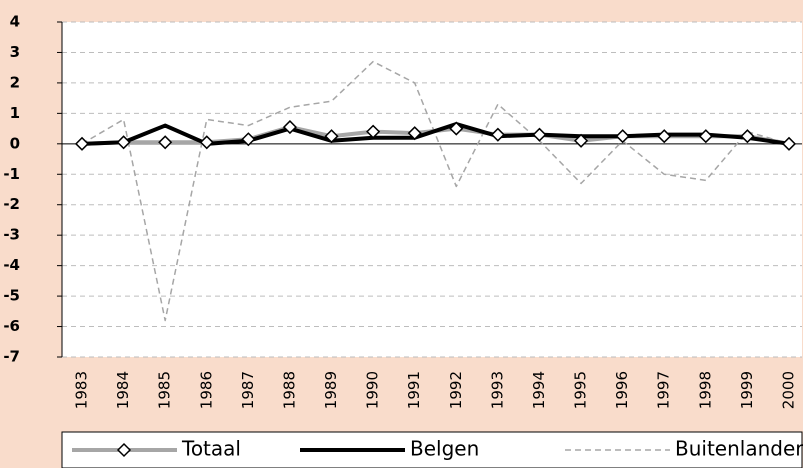 The width and height of the screenshot is (803, 468). Describe the element at coordinates (747, 390) in the screenshot. I see `x-tick-label: 1999` at that location.